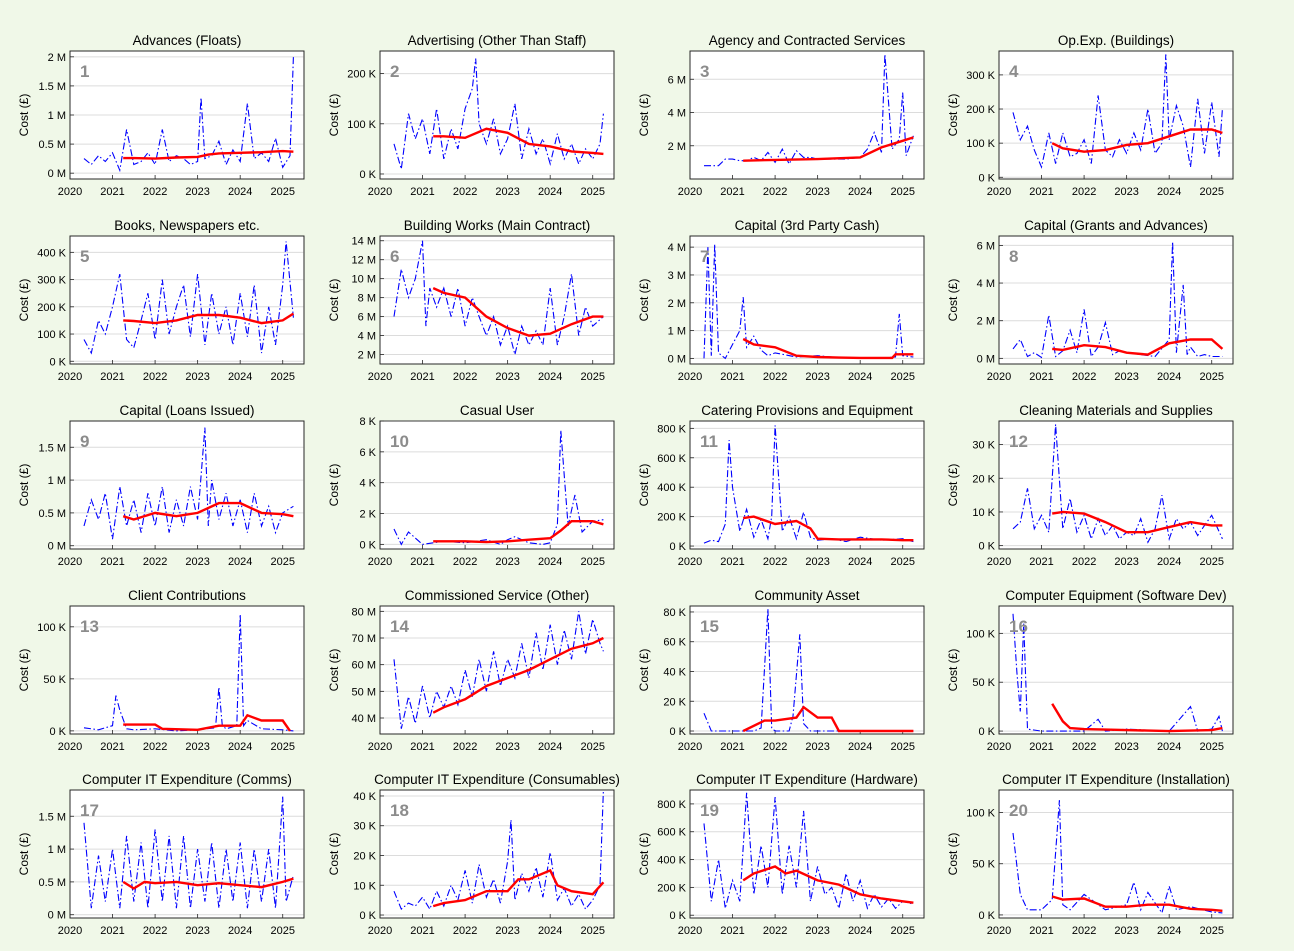 The height and width of the screenshot is (951, 1294). Describe the element at coordinates (84, 441) in the screenshot. I see `panel-number: 9` at that location.